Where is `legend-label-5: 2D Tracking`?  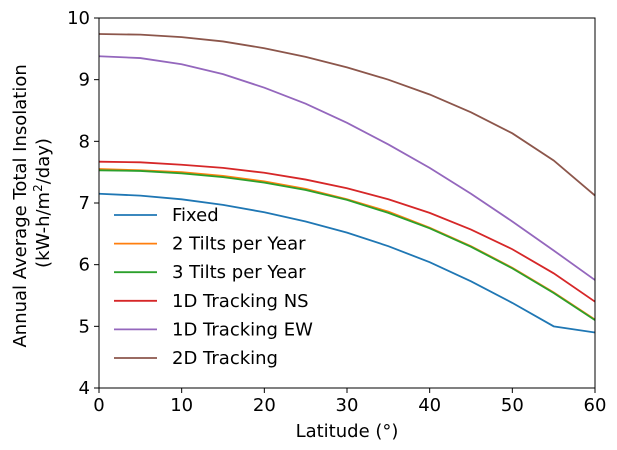
legend-label-5: 2D Tracking is located at coordinates (225, 358).